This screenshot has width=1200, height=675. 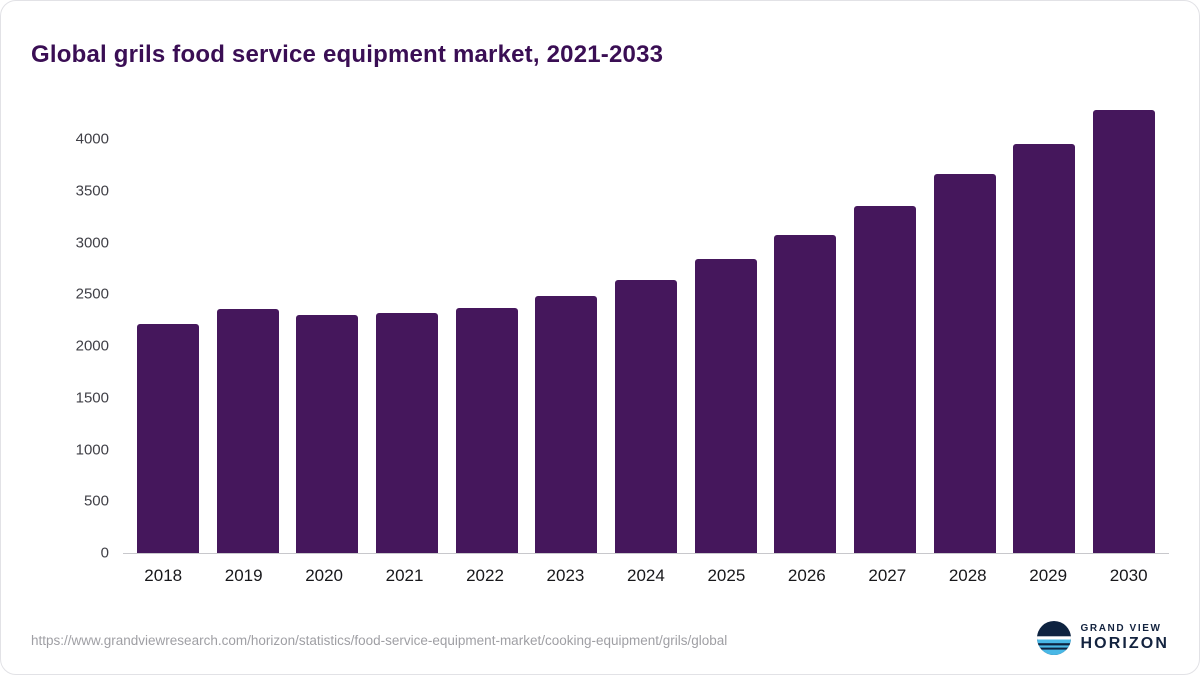 What do you see at coordinates (1128, 575) in the screenshot?
I see `x-tick-label: 2030` at bounding box center [1128, 575].